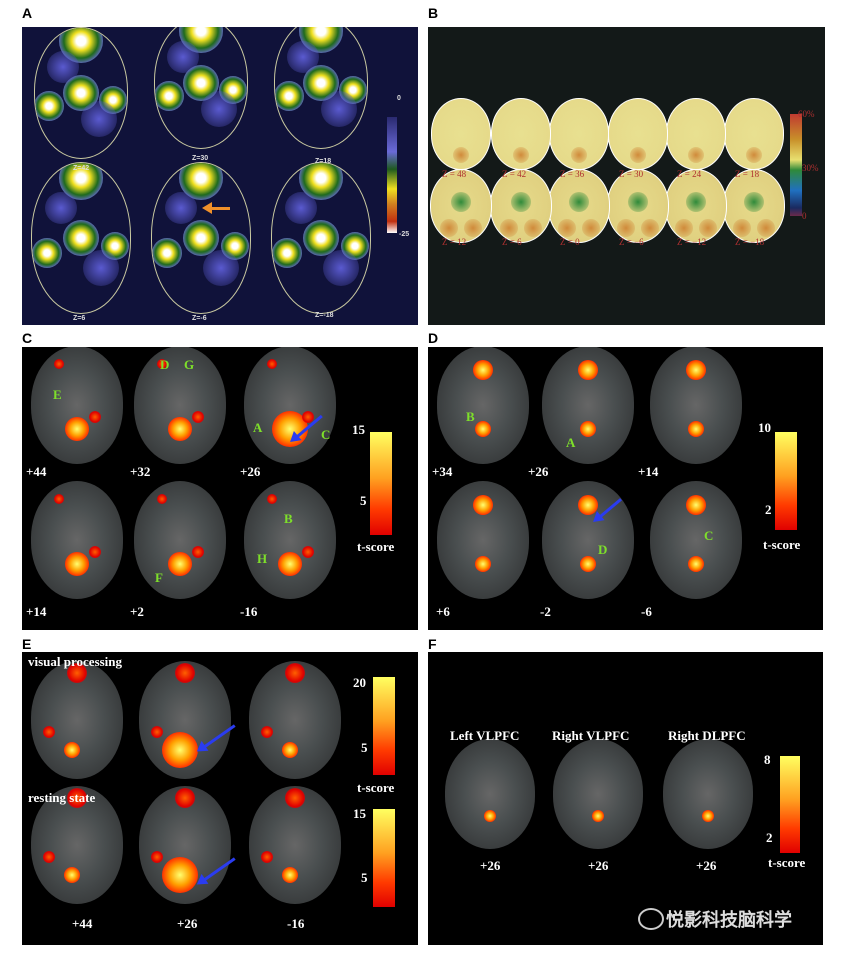 This screenshot has width=852, height=961. I want to click on slice-label: +2, so click(137, 611).